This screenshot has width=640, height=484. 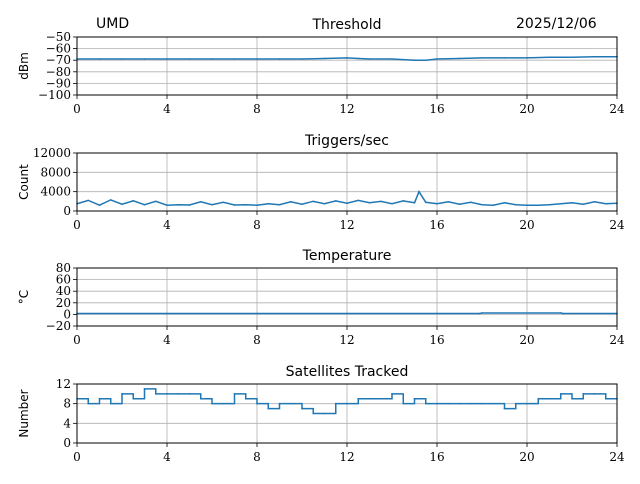 I want to click on y-tick-label: 0, so click(x=67, y=443).